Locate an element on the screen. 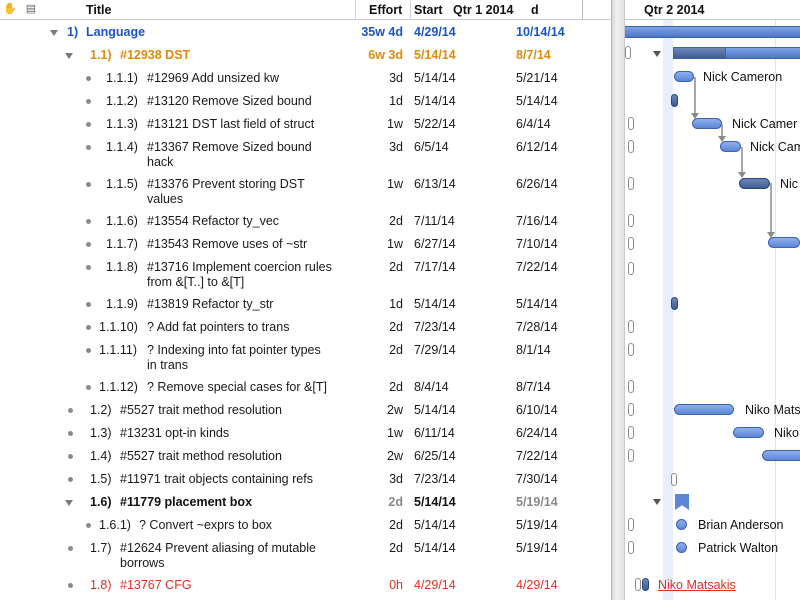 The width and height of the screenshot is (800, 600). task-finish: 7/10/14 is located at coordinates (537, 244).